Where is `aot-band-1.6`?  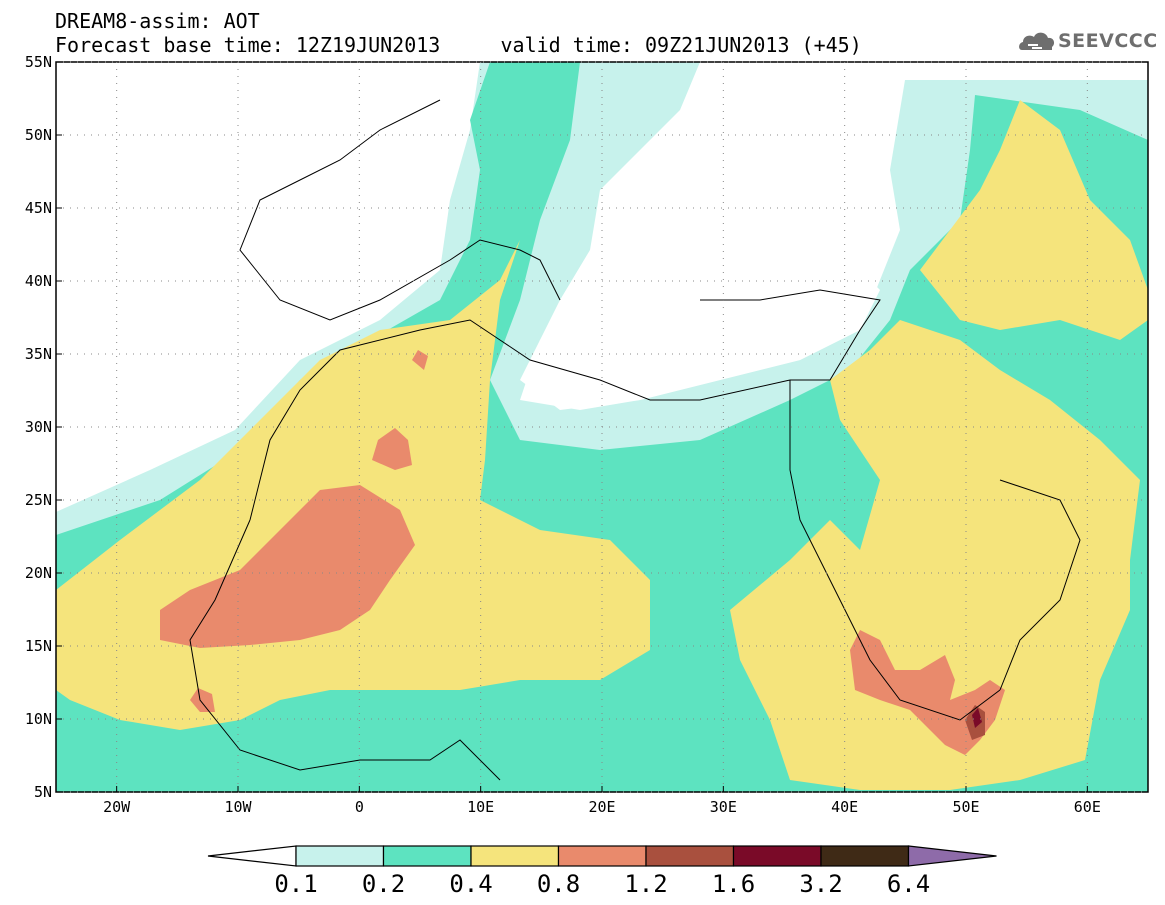
aot-band-1.6 is located at coordinates (977, 718).